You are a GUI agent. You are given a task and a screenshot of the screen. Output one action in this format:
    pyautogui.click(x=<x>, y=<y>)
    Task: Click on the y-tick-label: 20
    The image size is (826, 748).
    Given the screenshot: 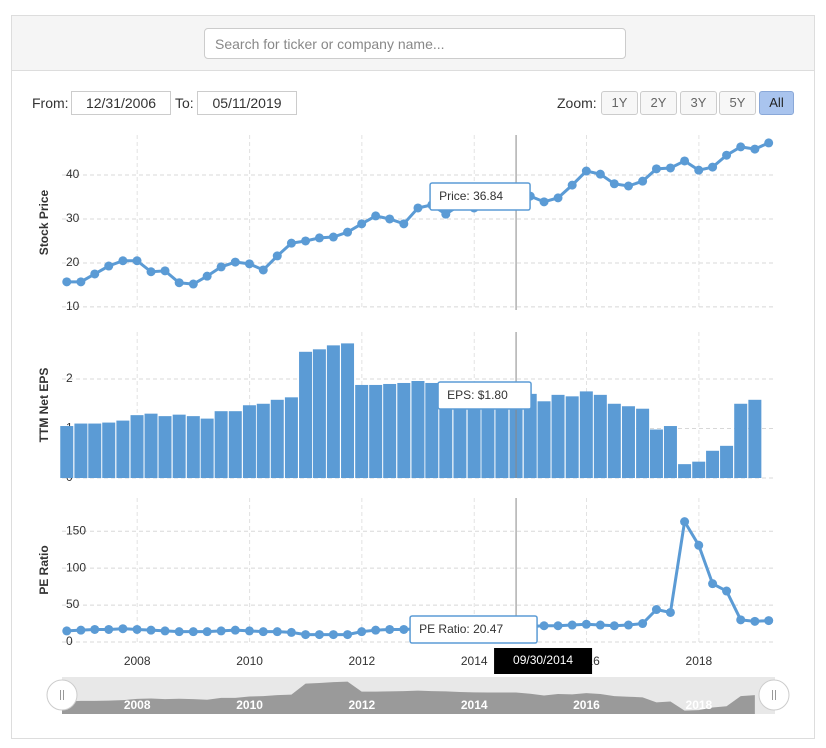 What is the action you would take?
    pyautogui.click(x=73, y=262)
    